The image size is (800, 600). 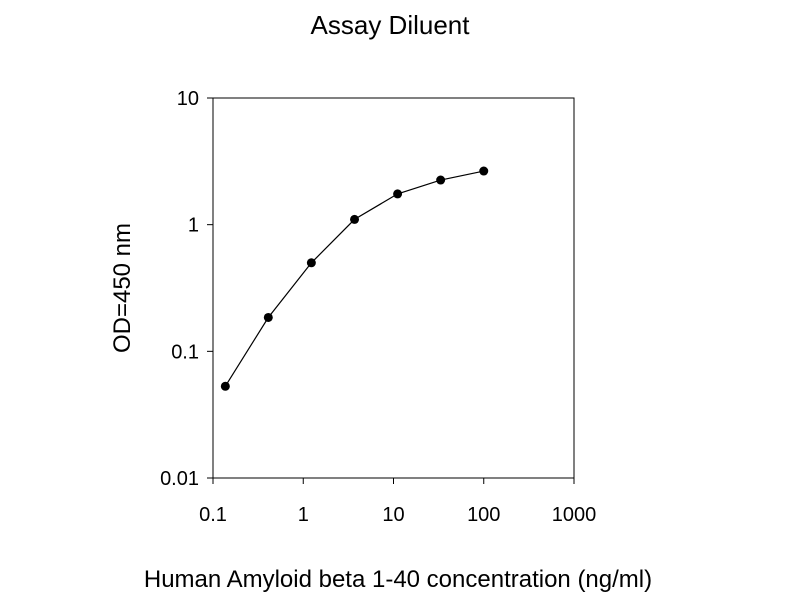 I want to click on y-tick-label: 0.1, so click(x=185, y=352).